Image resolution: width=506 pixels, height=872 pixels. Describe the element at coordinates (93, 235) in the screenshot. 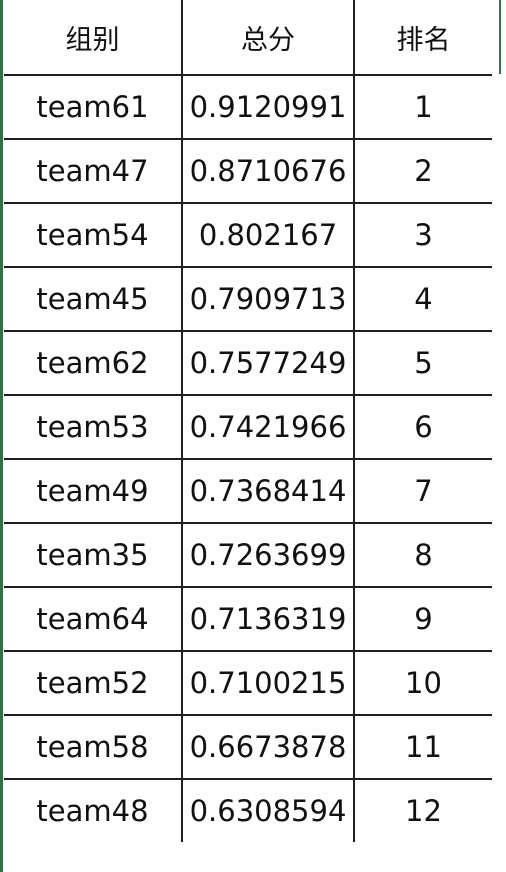

I see `cell-team: team54` at that location.